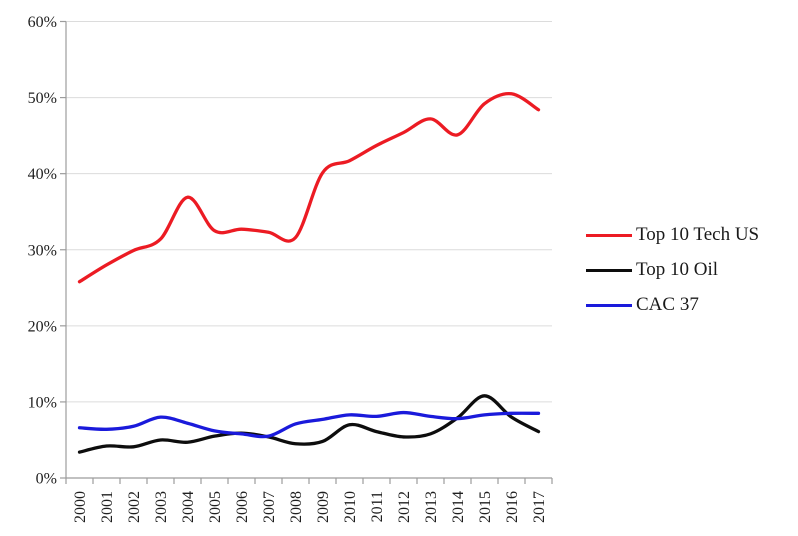 The image size is (798, 536). What do you see at coordinates (80, 507) in the screenshot?
I see `x-tick-label: 2000` at bounding box center [80, 507].